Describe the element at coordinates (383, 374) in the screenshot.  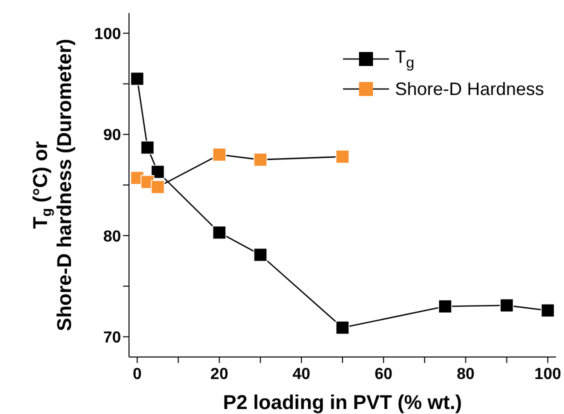
I see `x-tick-label: 60` at that location.